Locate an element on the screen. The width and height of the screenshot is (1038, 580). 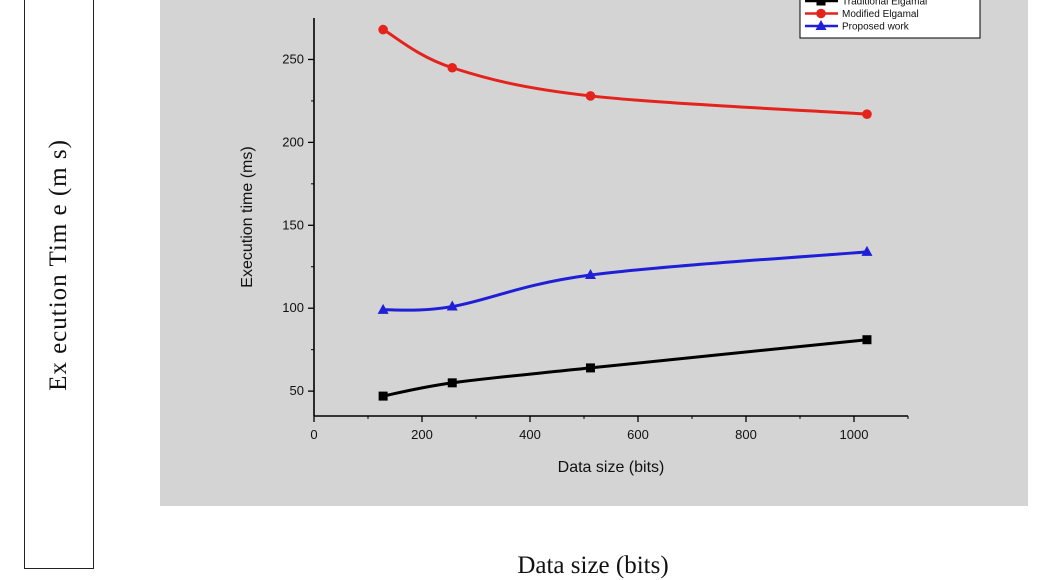
x-tick-label: 200 is located at coordinates (422, 434).